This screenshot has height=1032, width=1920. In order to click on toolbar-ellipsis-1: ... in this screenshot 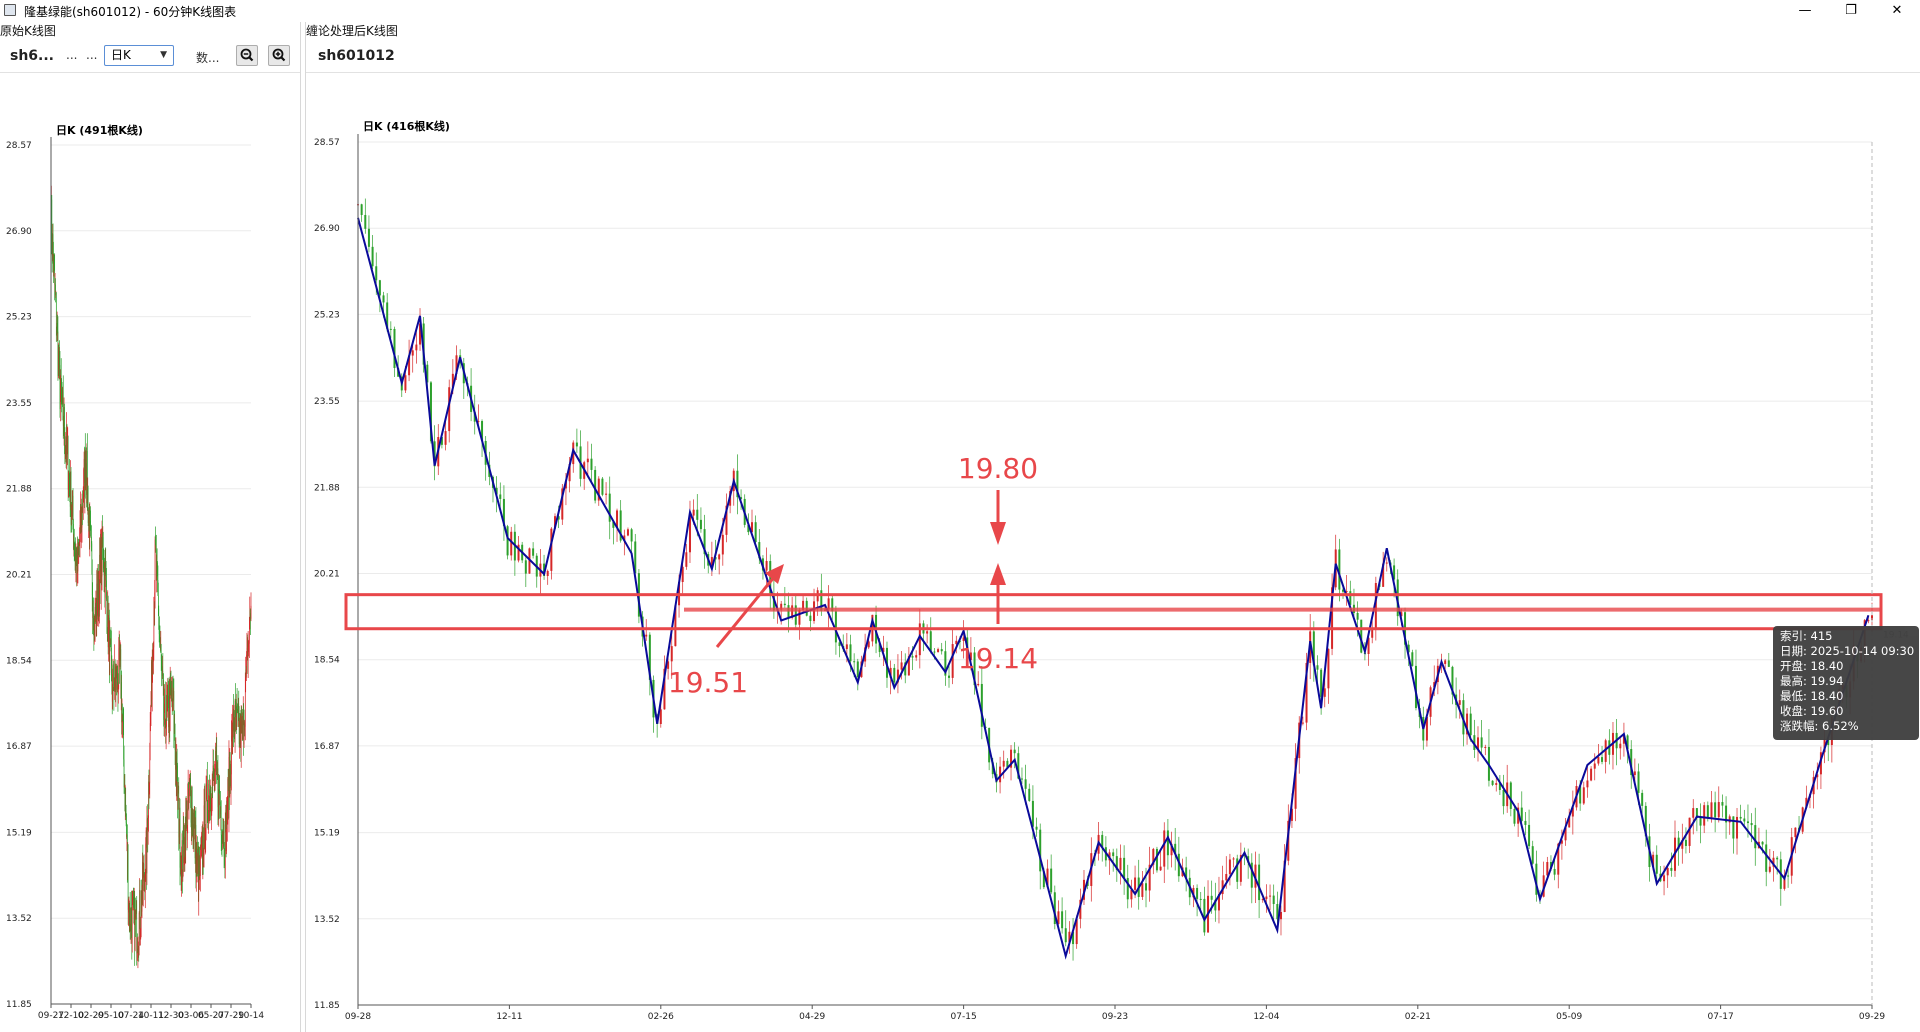, I will do `click(72, 55)`.